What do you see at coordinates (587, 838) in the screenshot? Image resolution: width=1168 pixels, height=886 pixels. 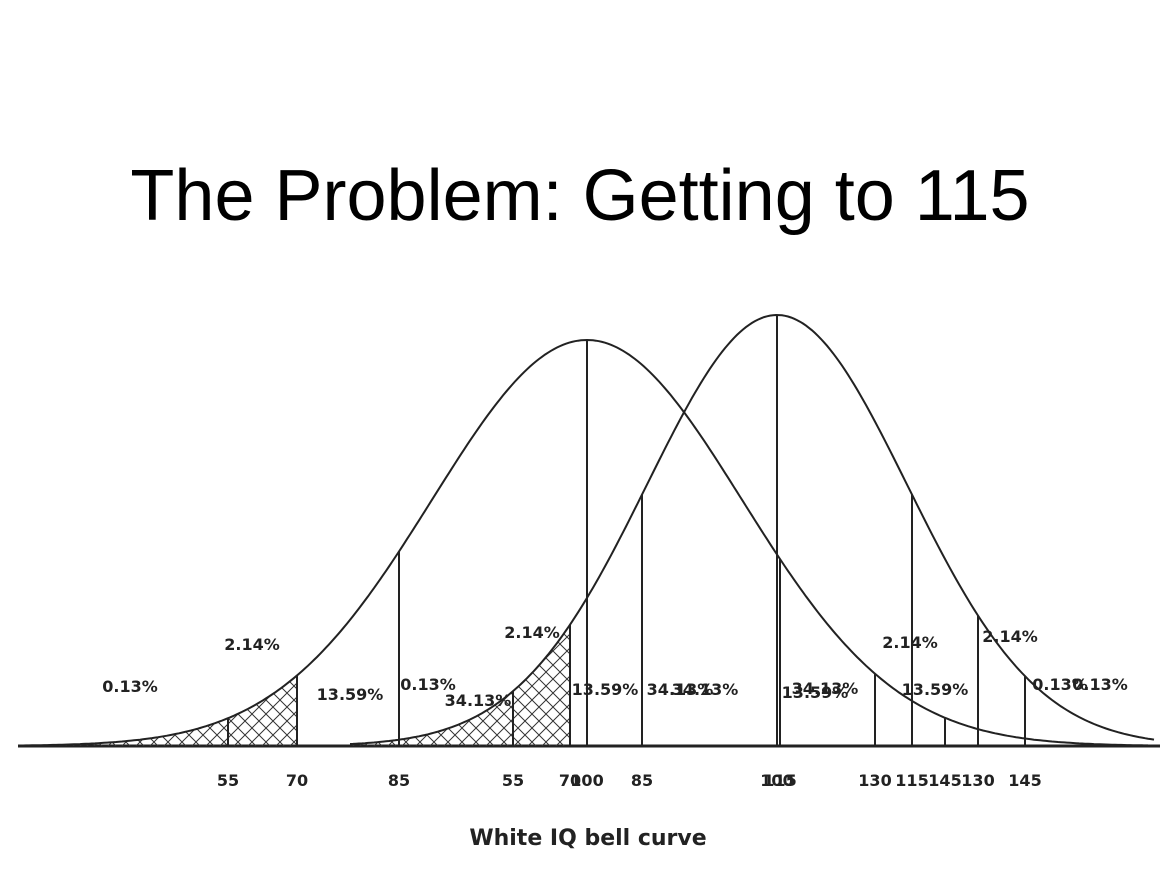 I see `caption: White IQ bell curve` at bounding box center [587, 838].